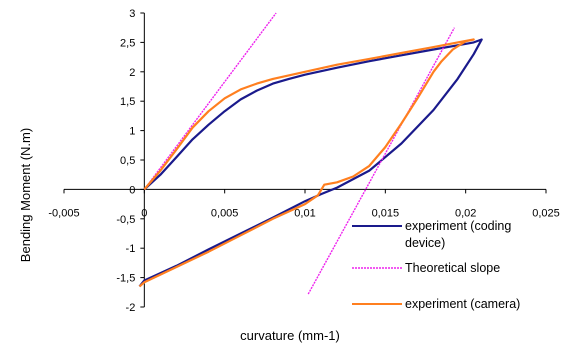  I want to click on legend-label: Theoretical slope, so click(452, 268).